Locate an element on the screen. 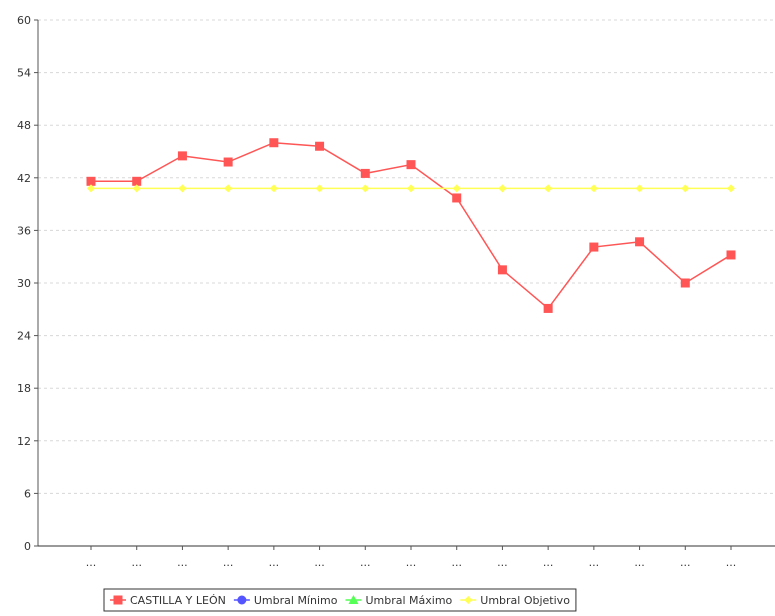 The image size is (775, 616). legend-label: CASTILLA Y LEÓN is located at coordinates (178, 600).